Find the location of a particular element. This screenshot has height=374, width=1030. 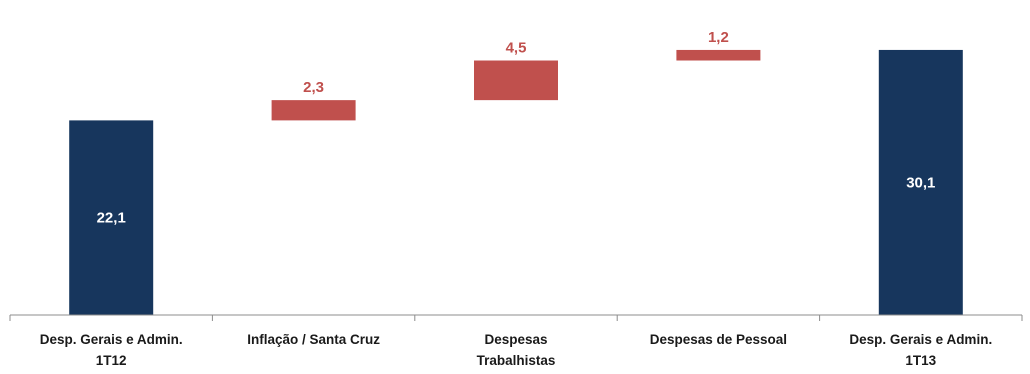

x-tick-label-line: Despesas de Pessoal is located at coordinates (718, 339).